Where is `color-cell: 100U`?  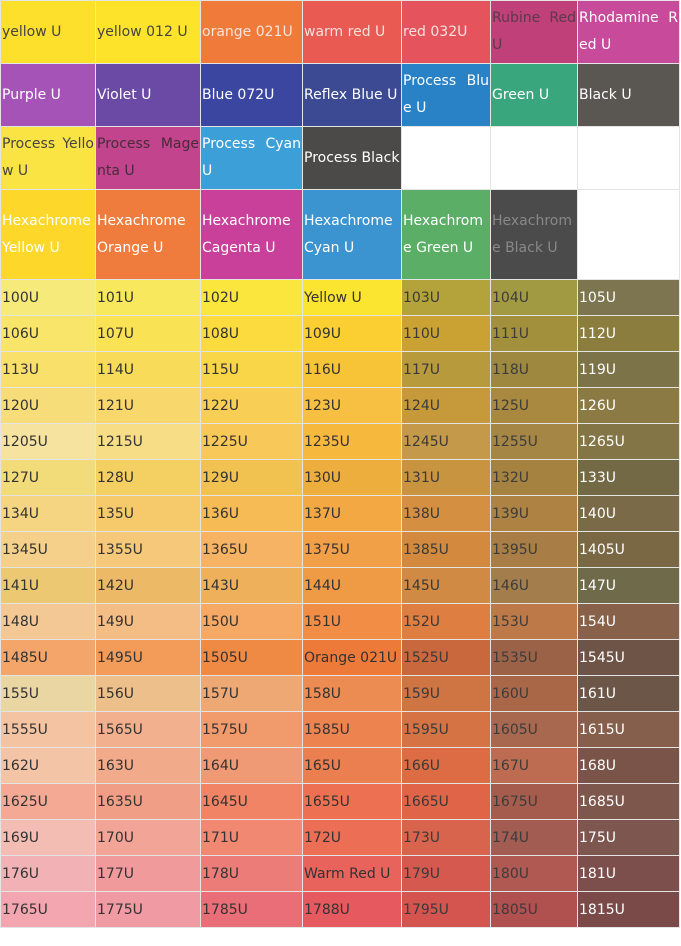 color-cell: 100U is located at coordinates (48, 297).